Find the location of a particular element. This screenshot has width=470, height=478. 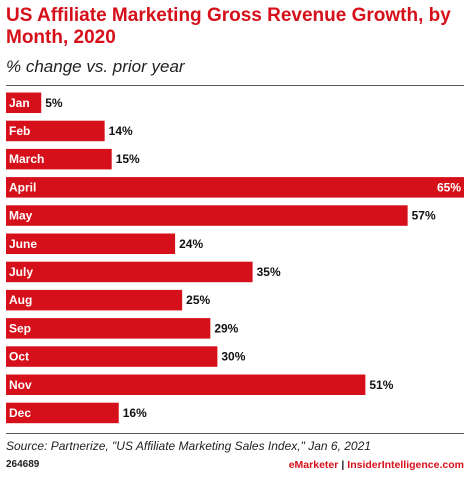

value-label-march: 15% is located at coordinates (128, 159).